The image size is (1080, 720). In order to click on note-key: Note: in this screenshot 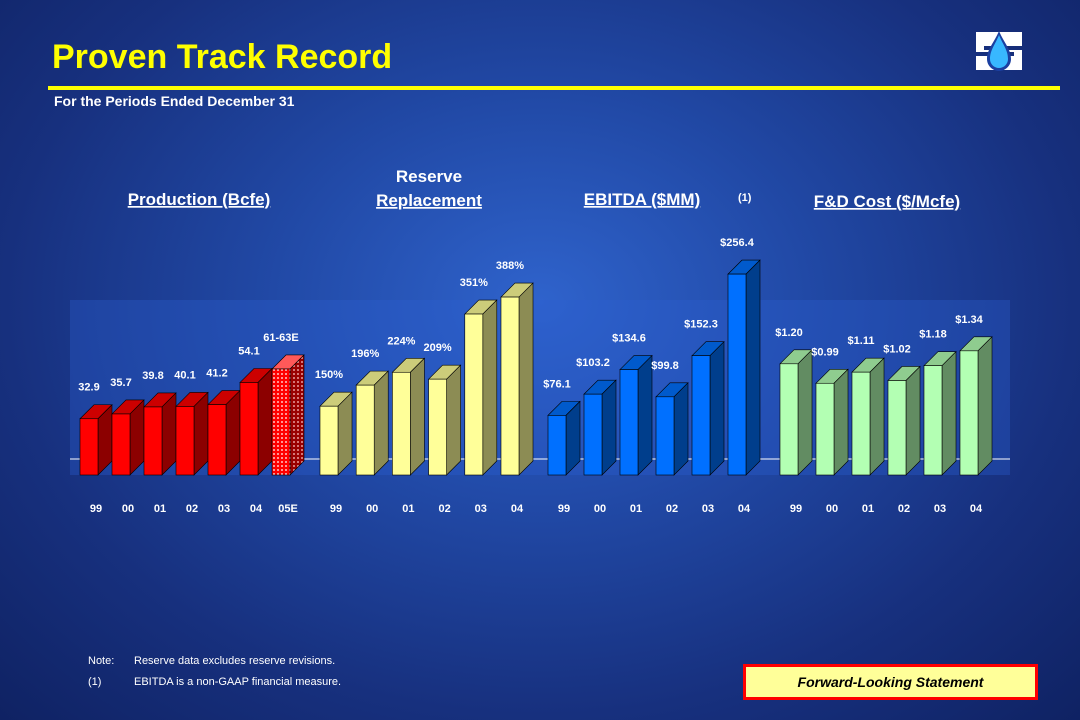, I will do `click(101, 661)`.